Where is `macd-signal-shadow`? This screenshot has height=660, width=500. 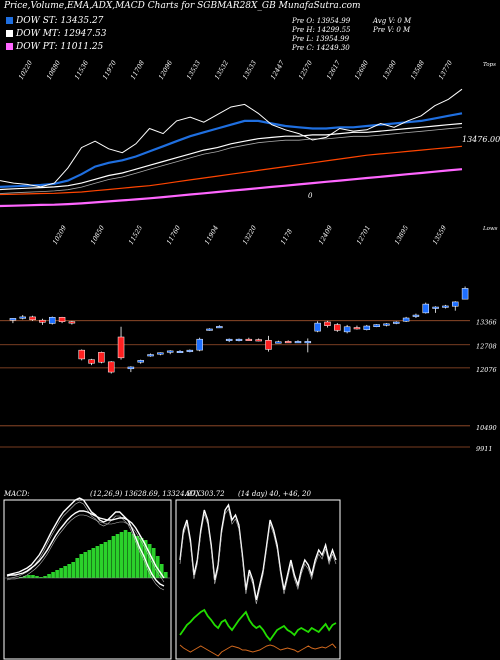 macd-signal-shadow is located at coordinates (85, 548).